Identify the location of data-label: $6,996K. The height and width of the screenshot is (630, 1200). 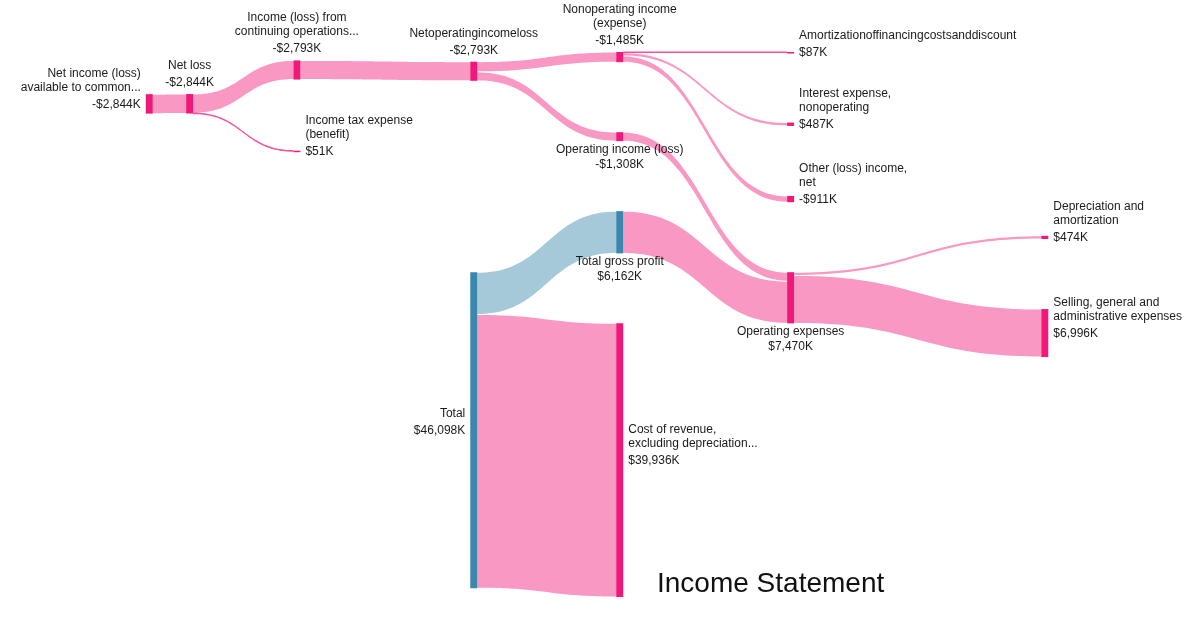
(1076, 333).